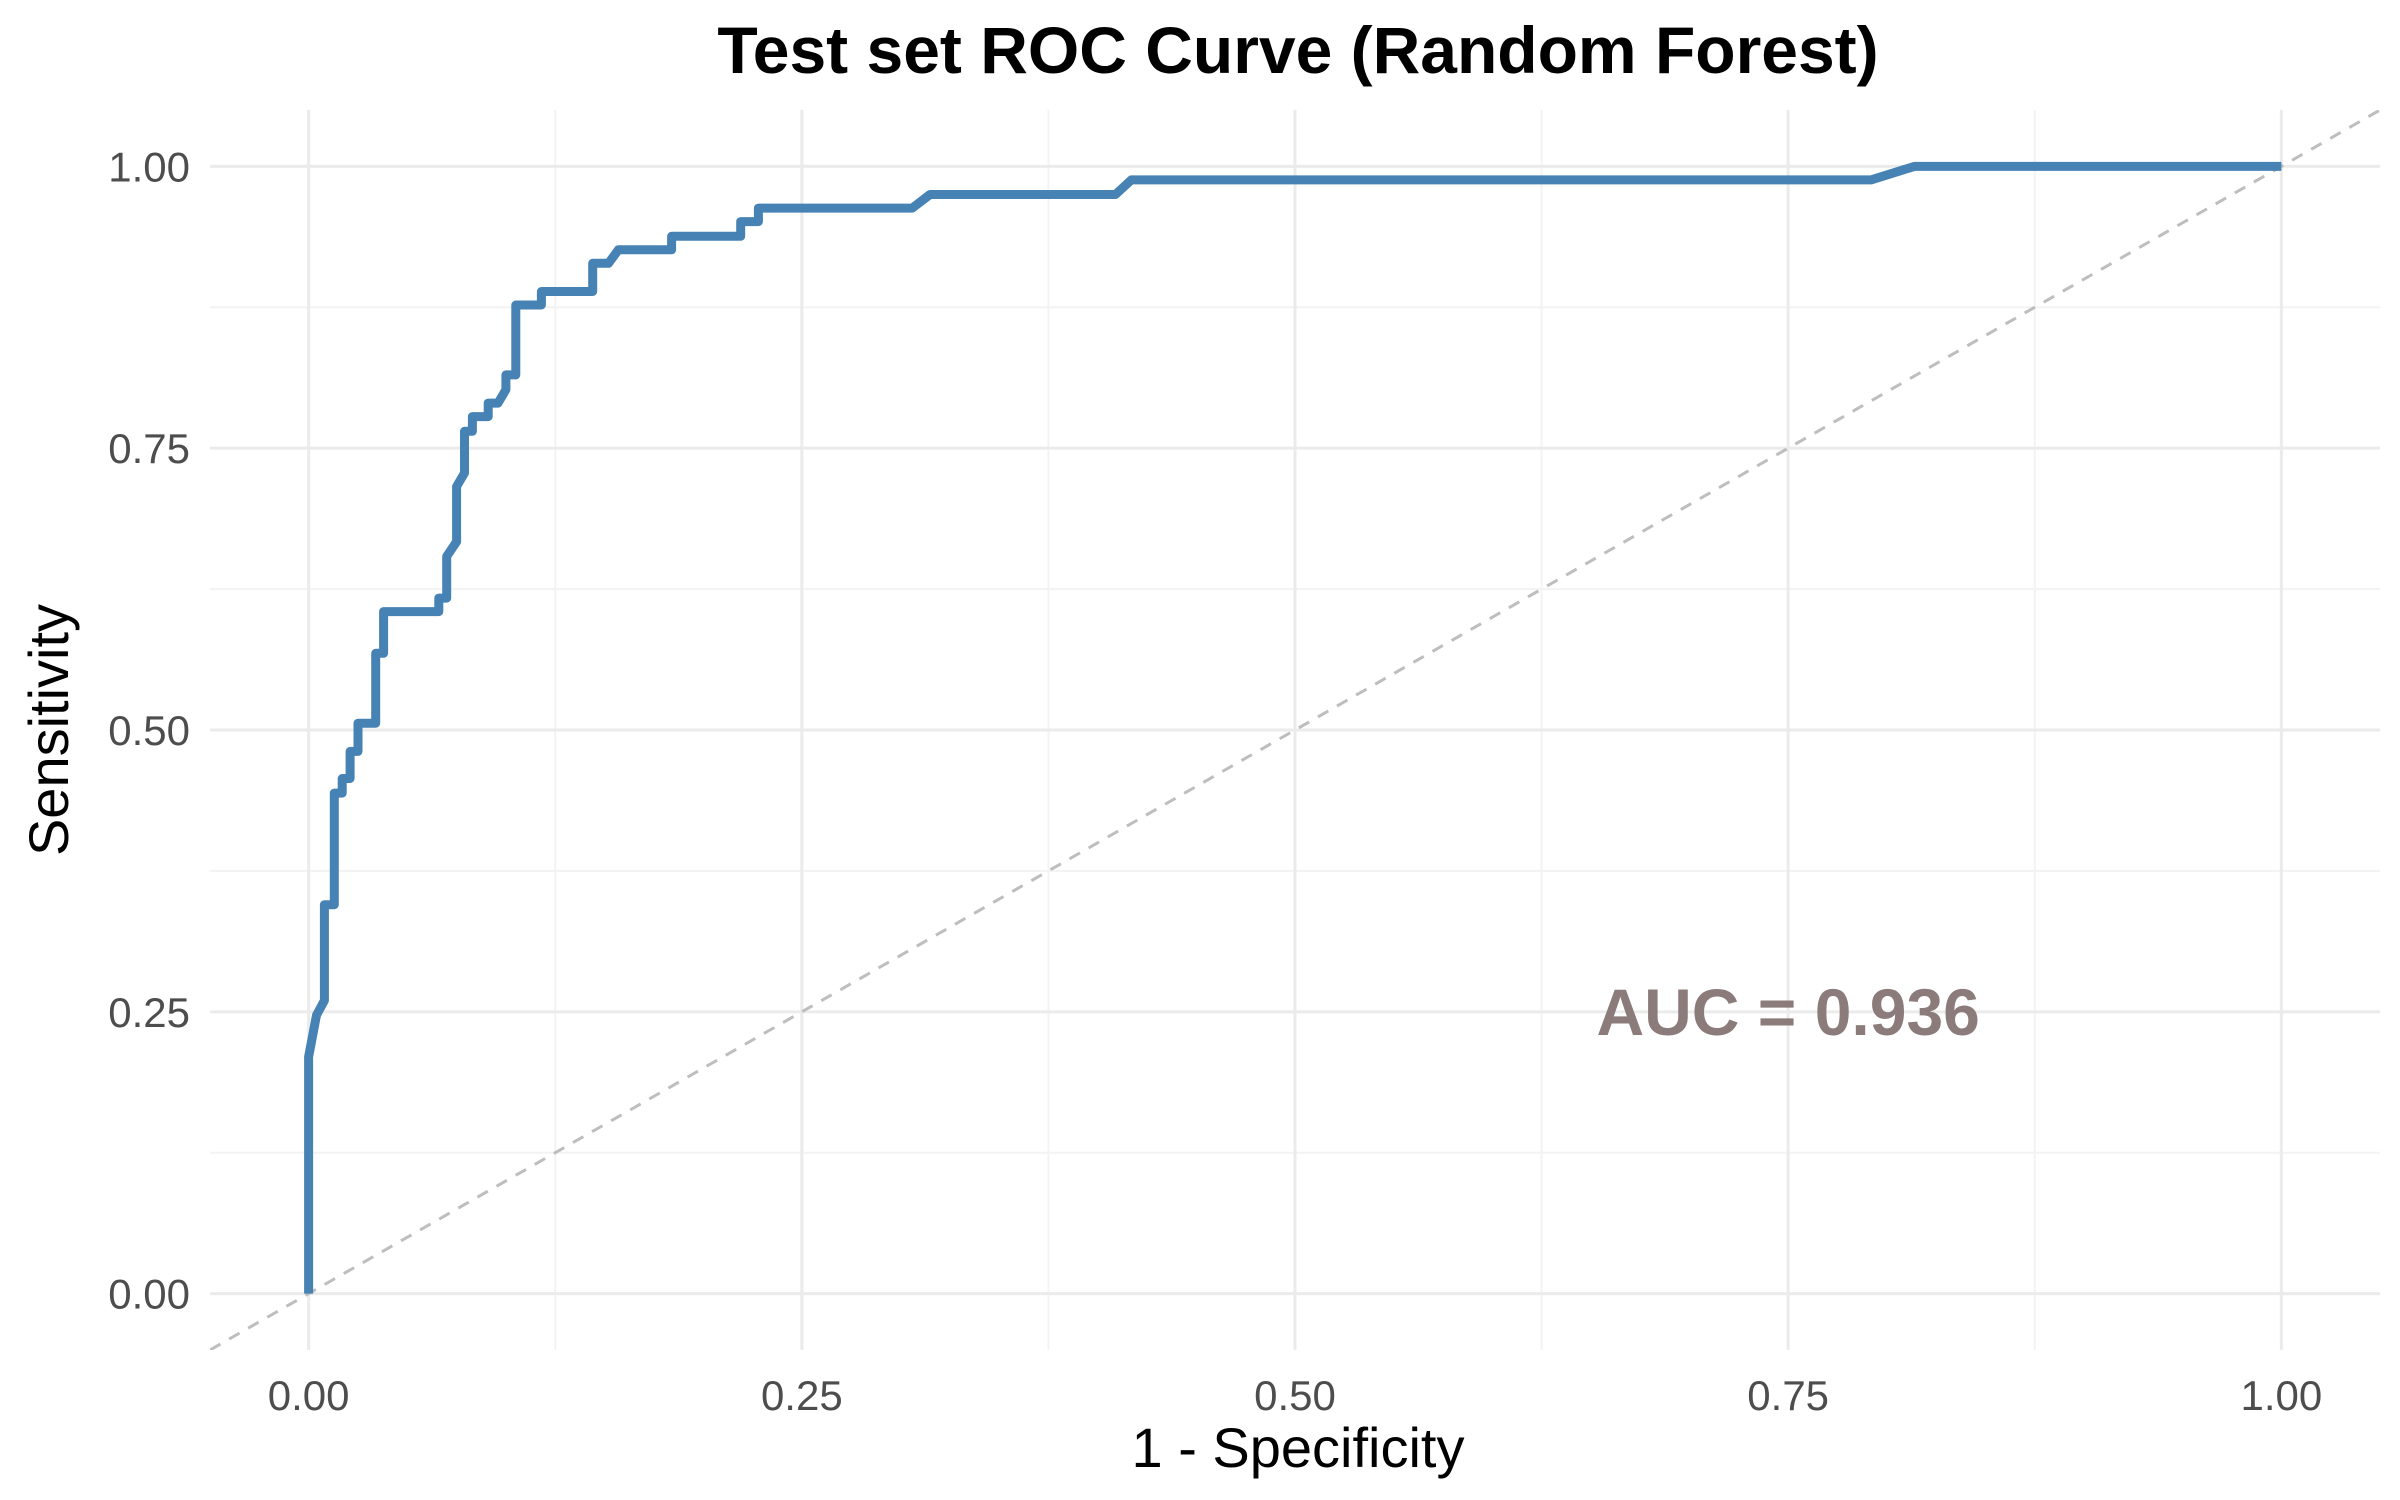 The height and width of the screenshot is (1500, 2400). I want to click on y-tick-label-0: 0.00, so click(149, 1294).